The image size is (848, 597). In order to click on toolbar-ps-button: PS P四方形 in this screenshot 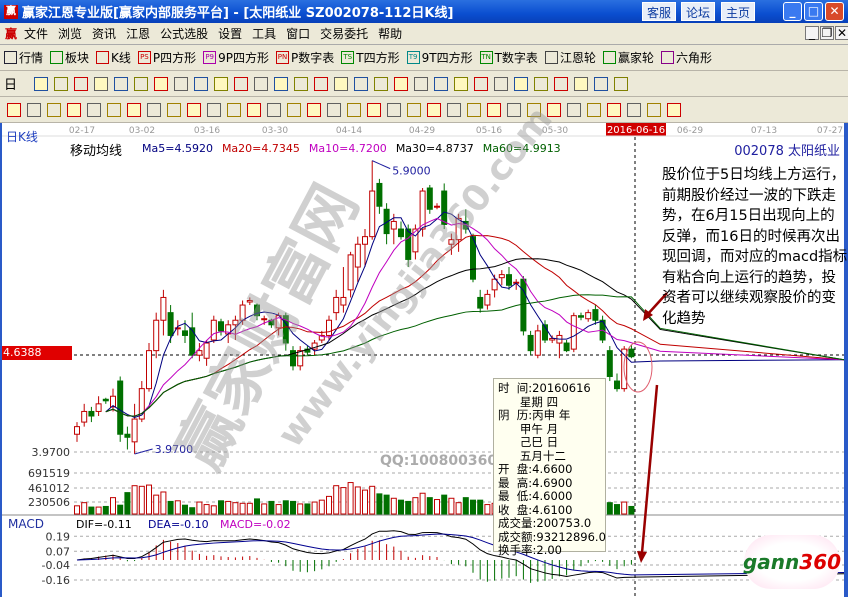, I will do `click(166, 57)`.